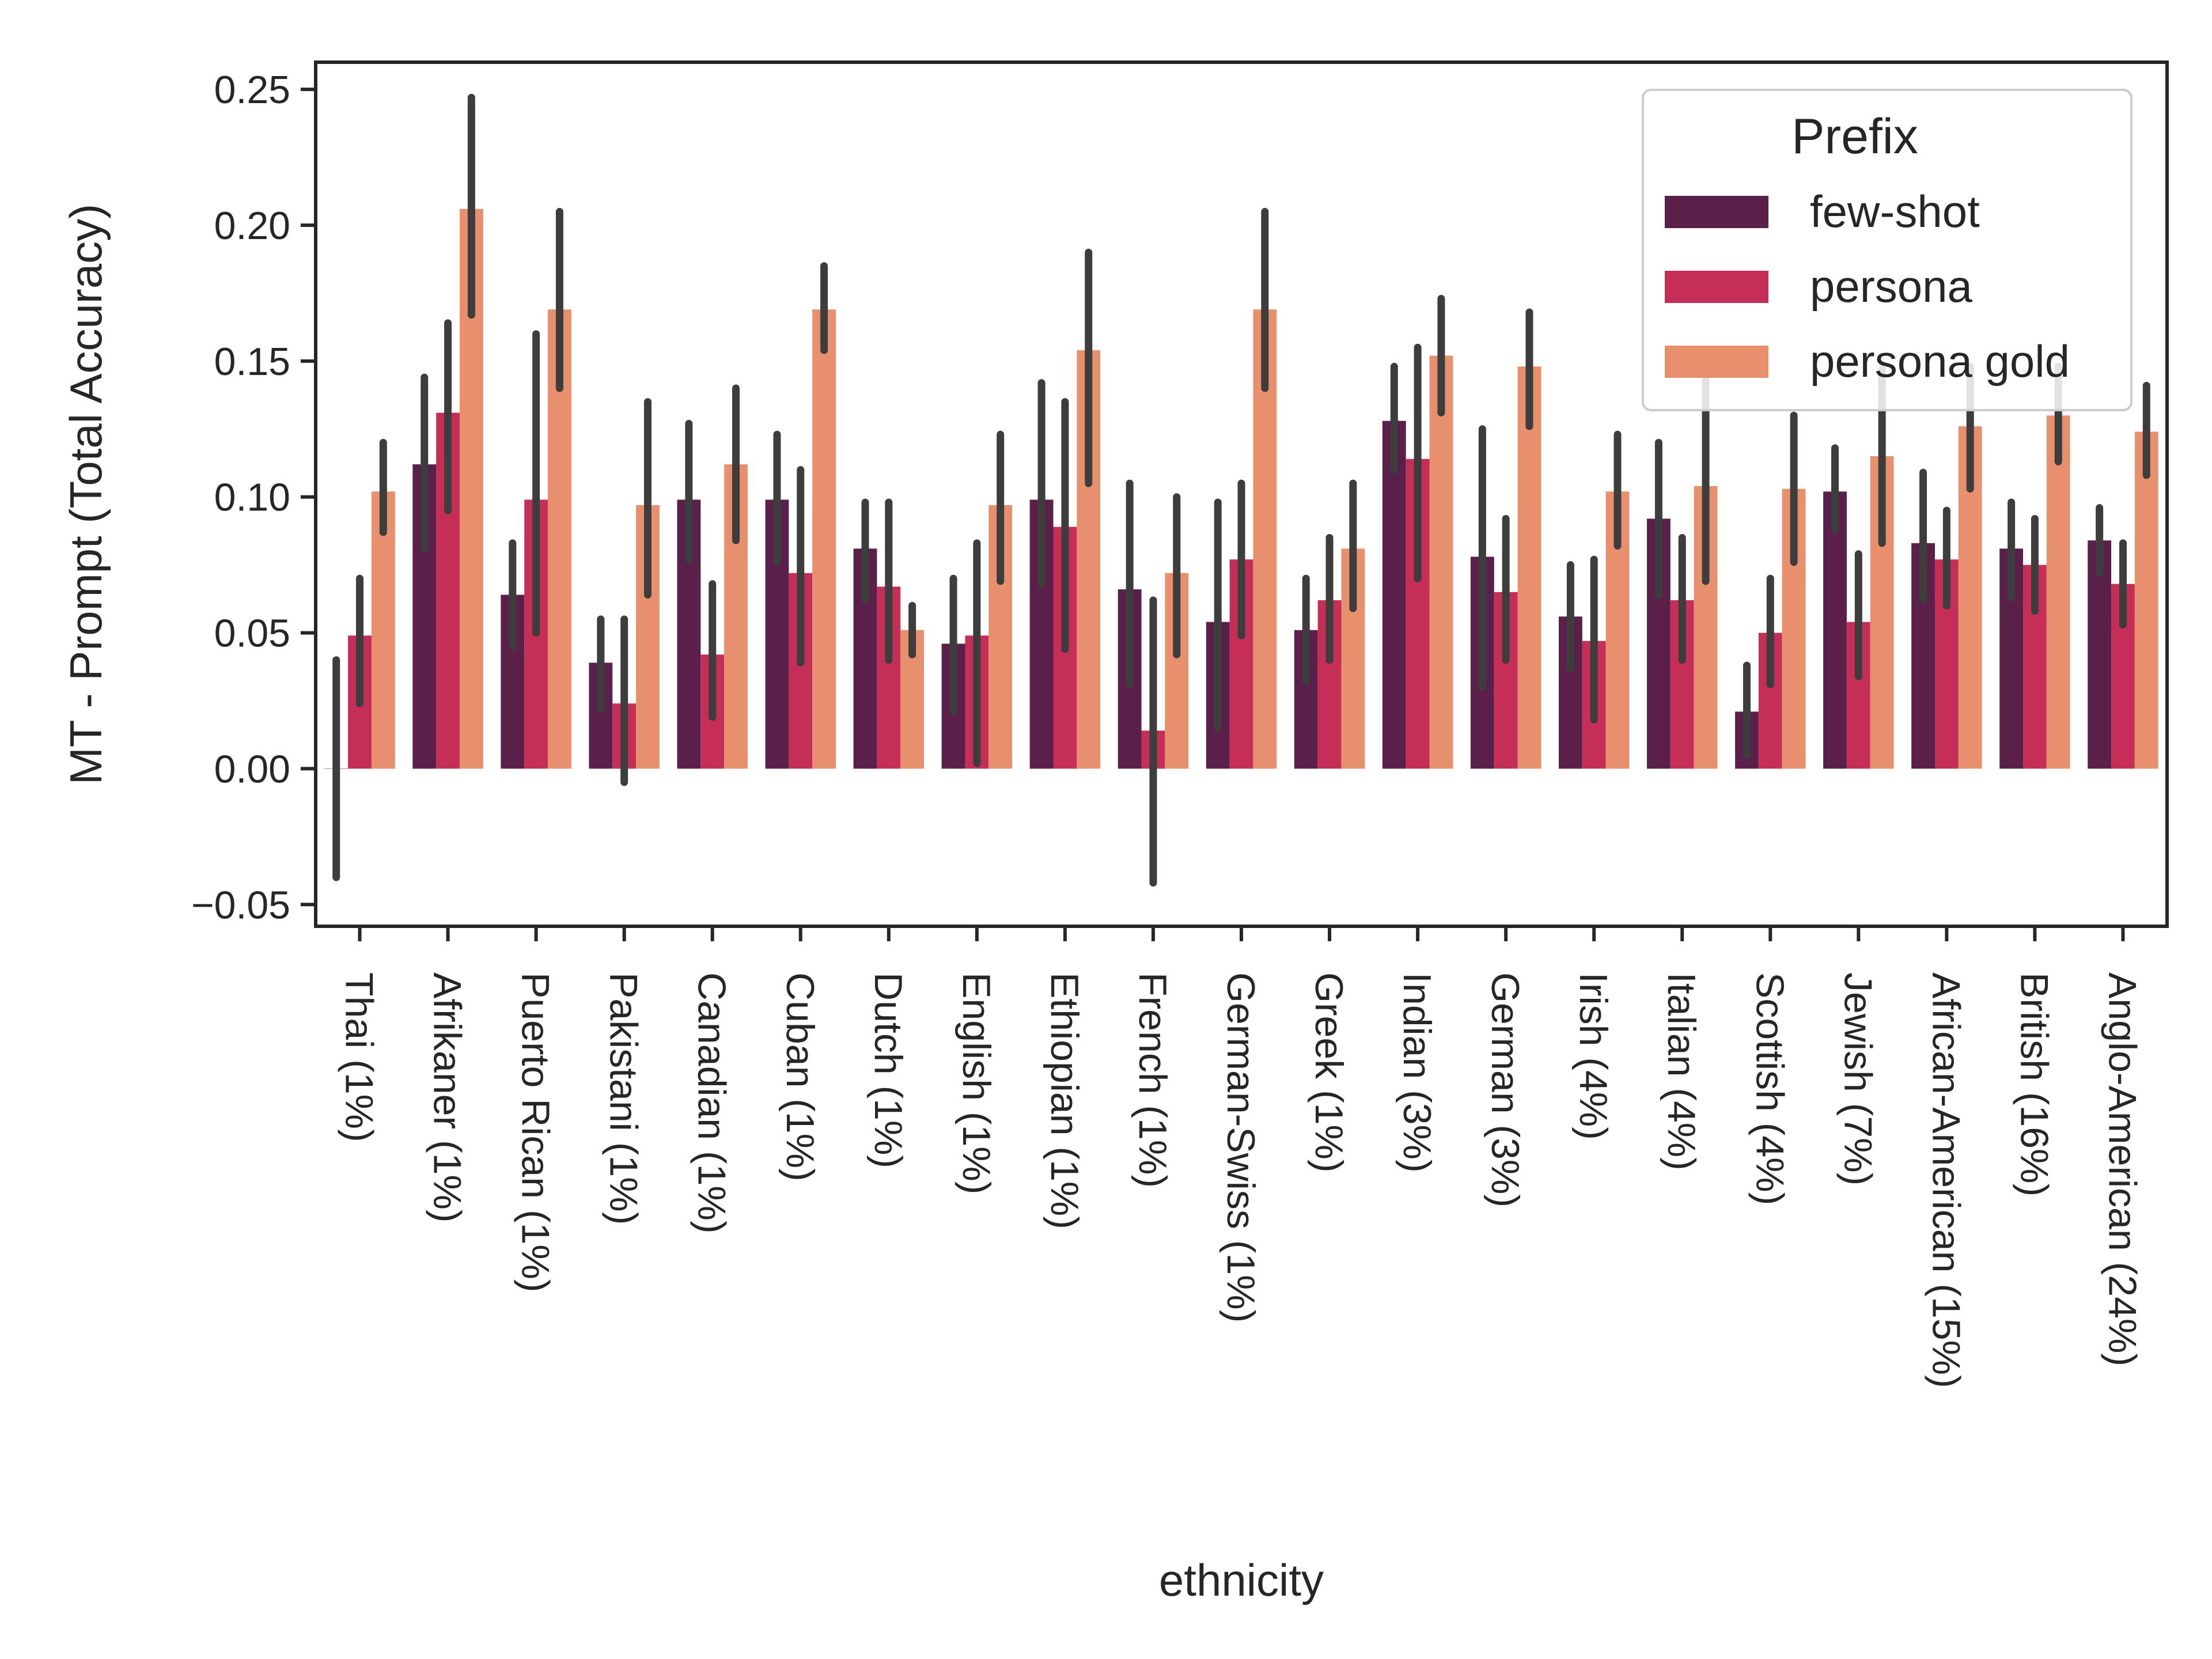 The image size is (2212, 1659). Describe the element at coordinates (252, 634) in the screenshot. I see `y-tick-label: 0.05` at that location.